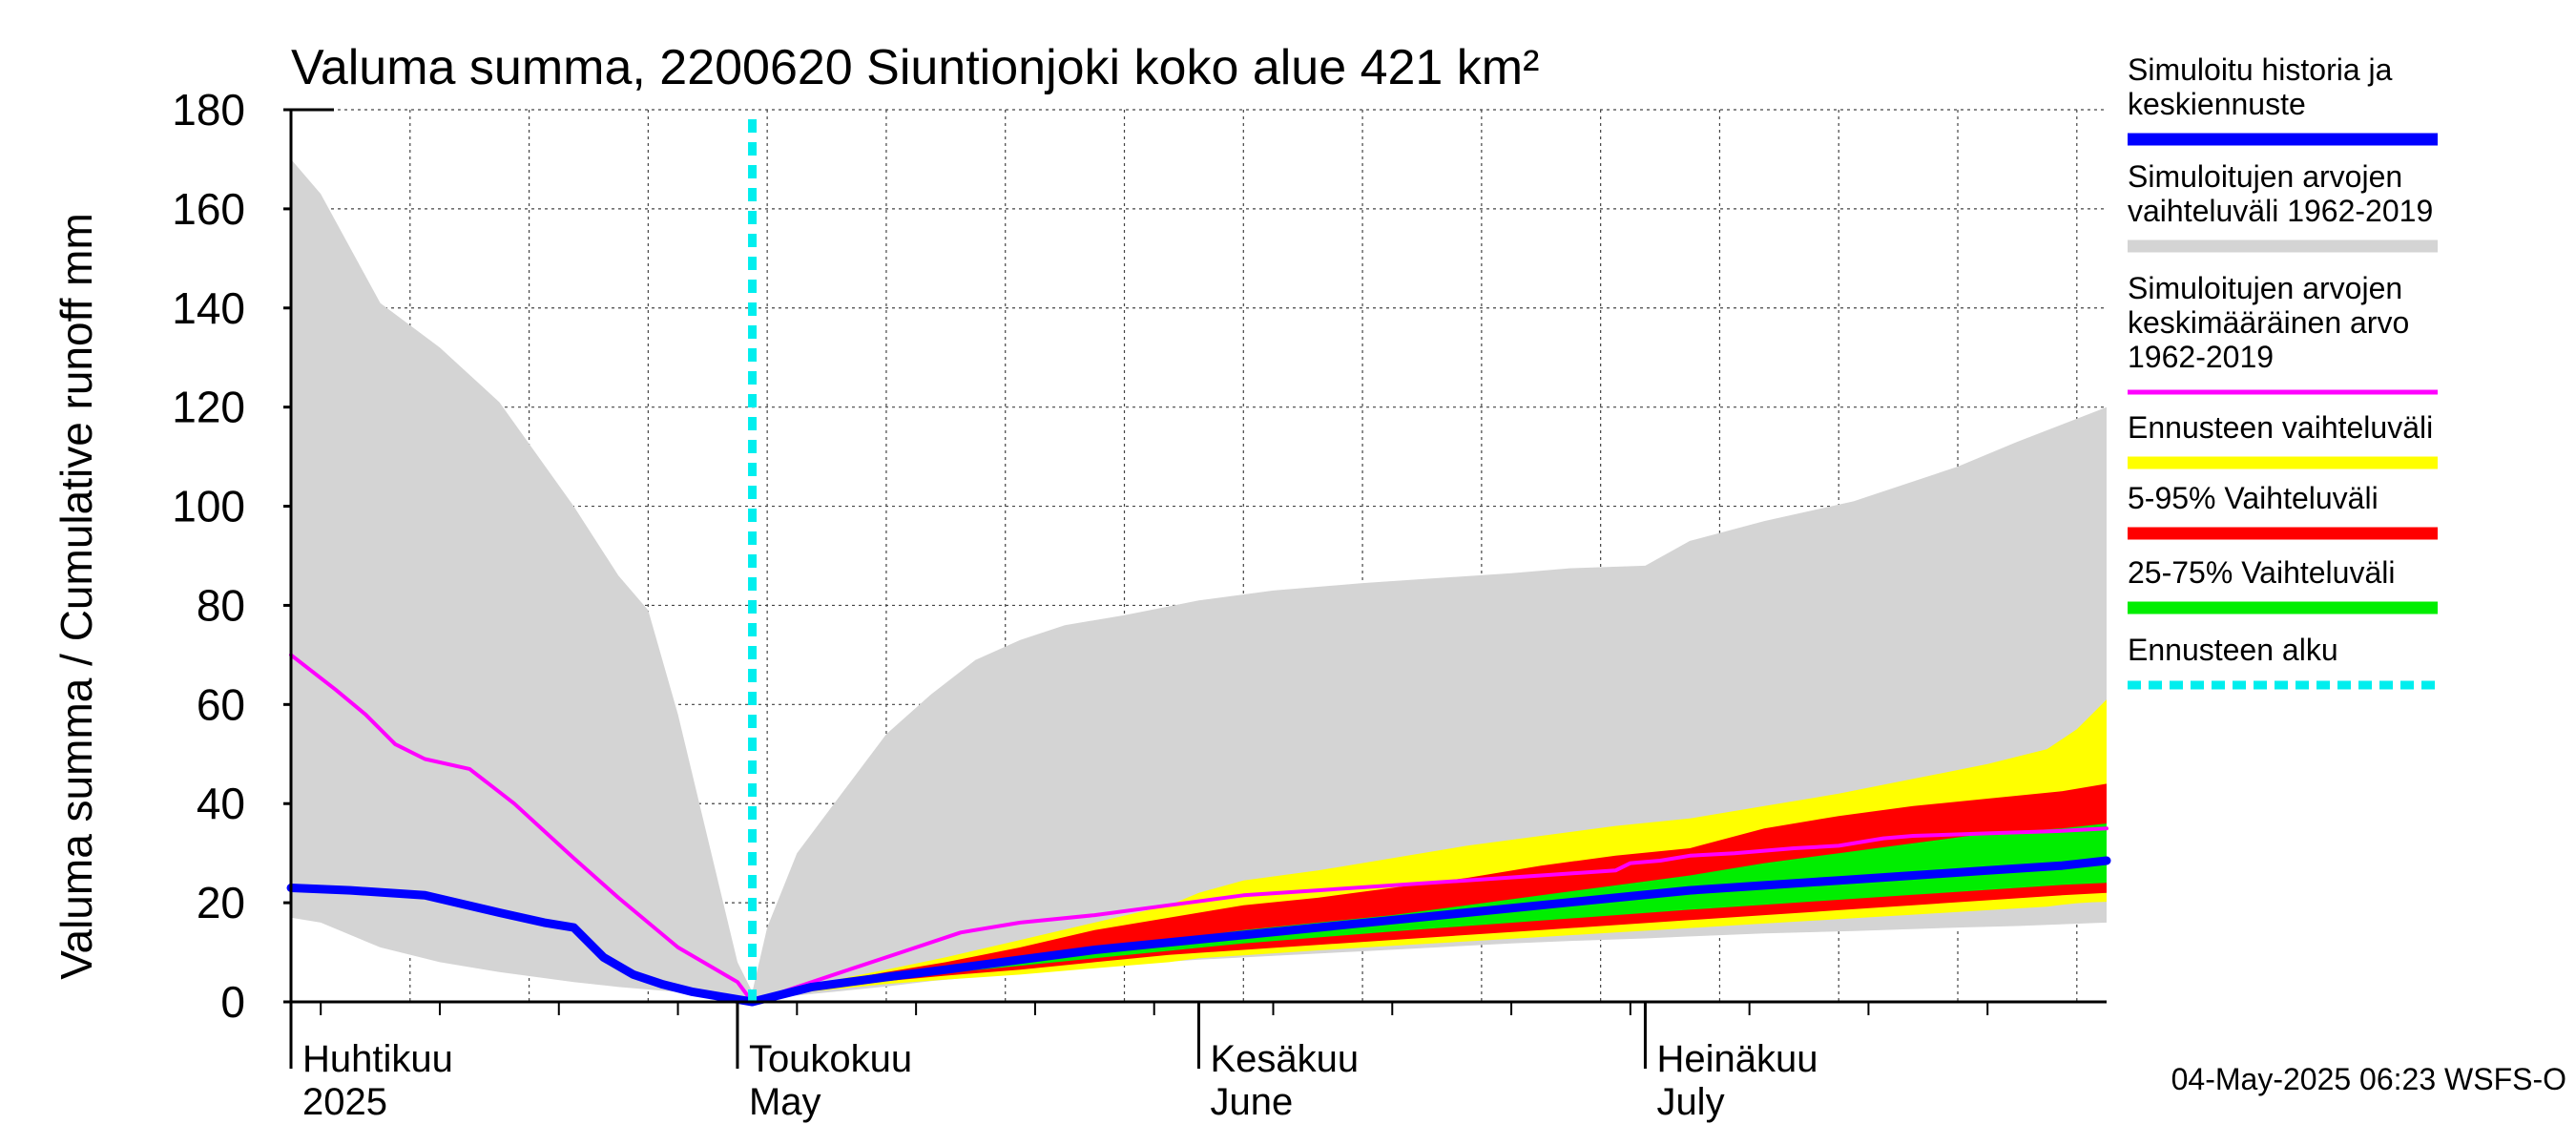  What do you see at coordinates (2233, 650) in the screenshot?
I see `legend-label: Ennusteen alku` at bounding box center [2233, 650].